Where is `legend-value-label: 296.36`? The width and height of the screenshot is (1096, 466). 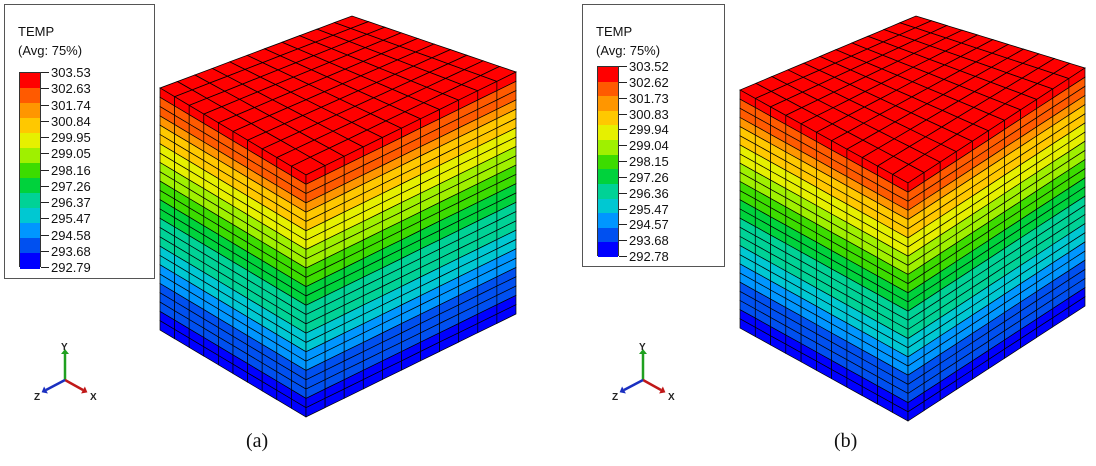
legend-value-label: 296.36 is located at coordinates (649, 193).